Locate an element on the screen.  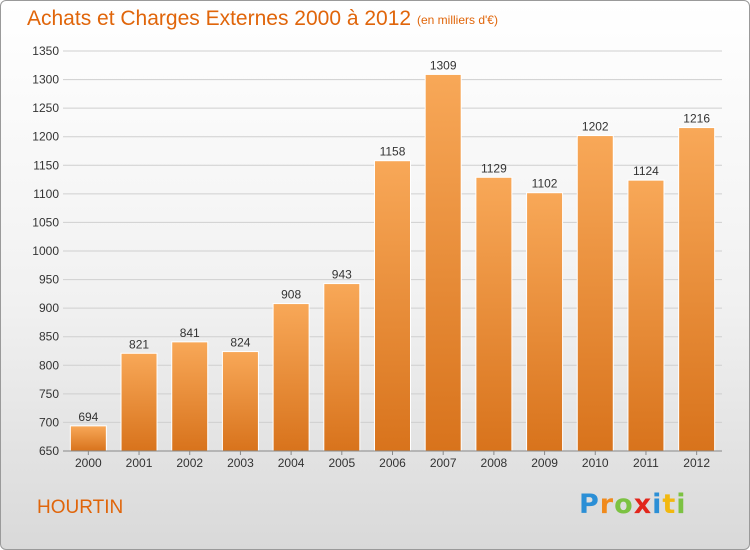
proxiti-logo: Proxiti is located at coordinates (633, 504).